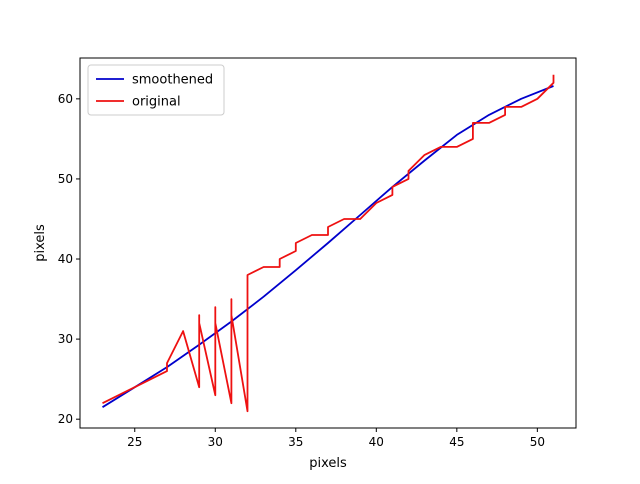  What do you see at coordinates (65, 419) in the screenshot?
I see `y-tick-label: 20` at bounding box center [65, 419].